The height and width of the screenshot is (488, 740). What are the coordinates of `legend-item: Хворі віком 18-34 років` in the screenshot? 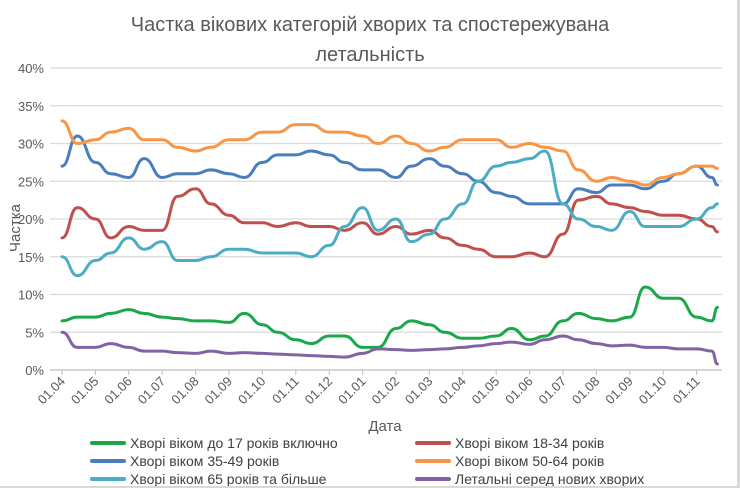 It's located at (509, 443).